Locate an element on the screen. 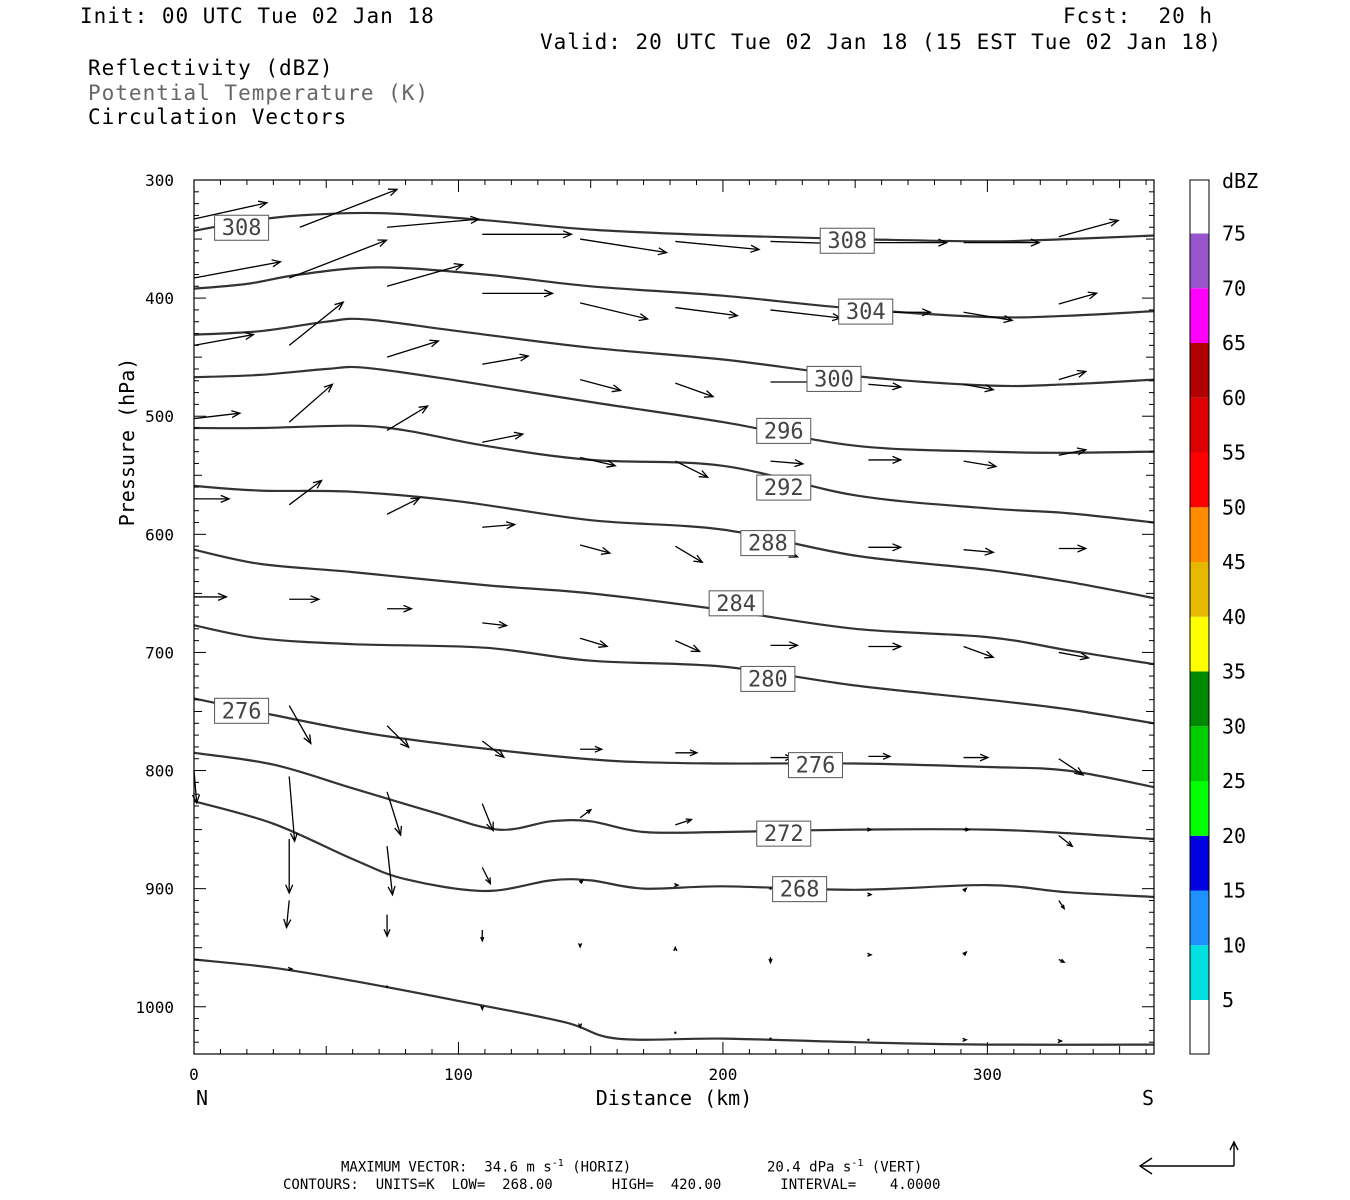 The width and height of the screenshot is (1350, 1200). contour-label: 296 is located at coordinates (784, 430).